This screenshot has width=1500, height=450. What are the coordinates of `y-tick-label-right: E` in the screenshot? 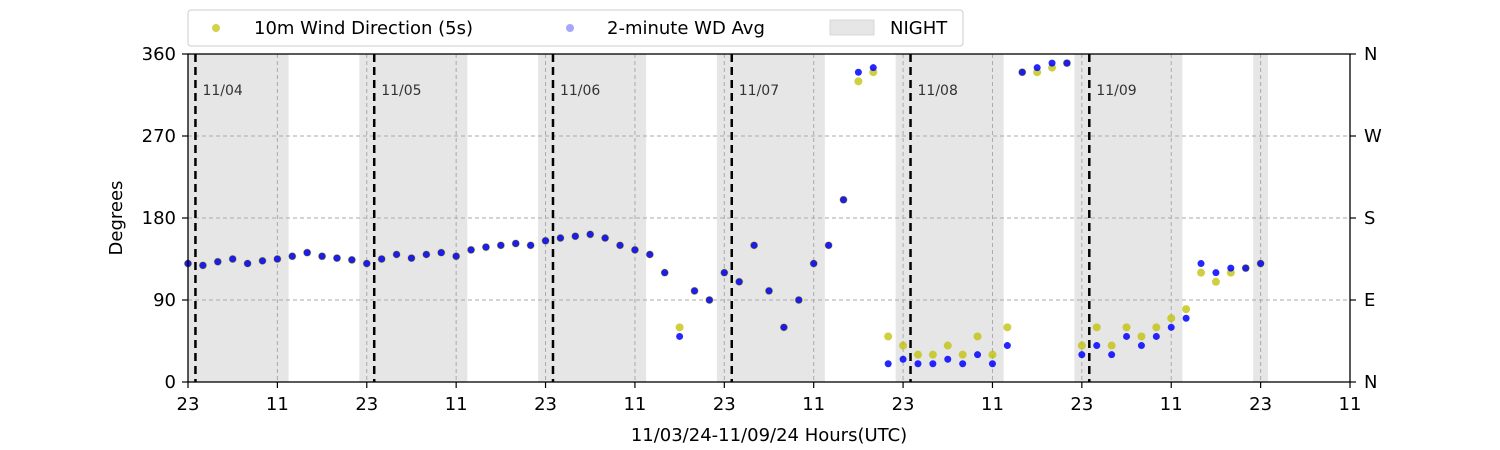 It's located at (1369, 300).